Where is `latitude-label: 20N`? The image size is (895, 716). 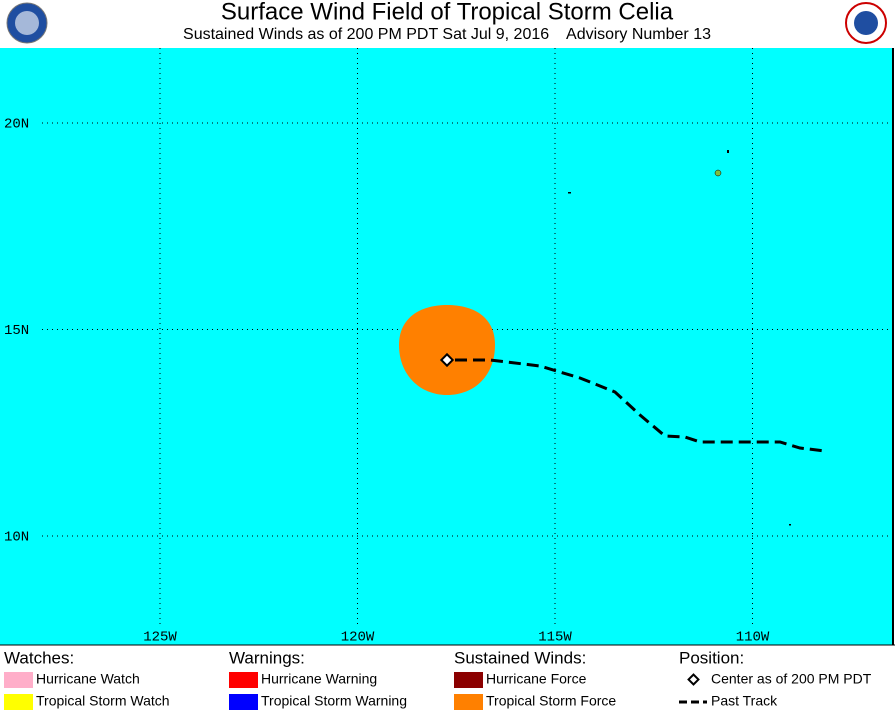 latitude-label: 20N is located at coordinates (16, 125).